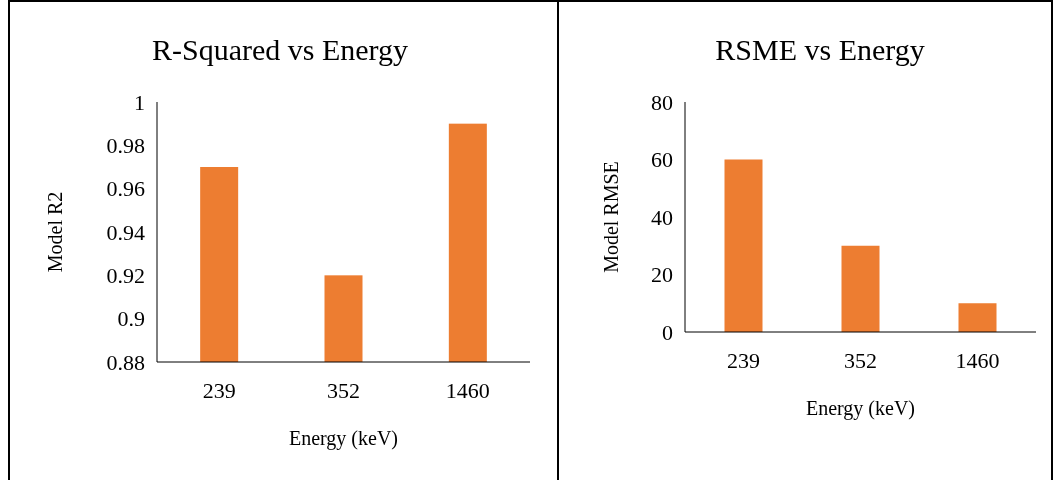 The image size is (1054, 480). What do you see at coordinates (125, 189) in the screenshot?
I see `y-tick-label: 0.96` at bounding box center [125, 189].